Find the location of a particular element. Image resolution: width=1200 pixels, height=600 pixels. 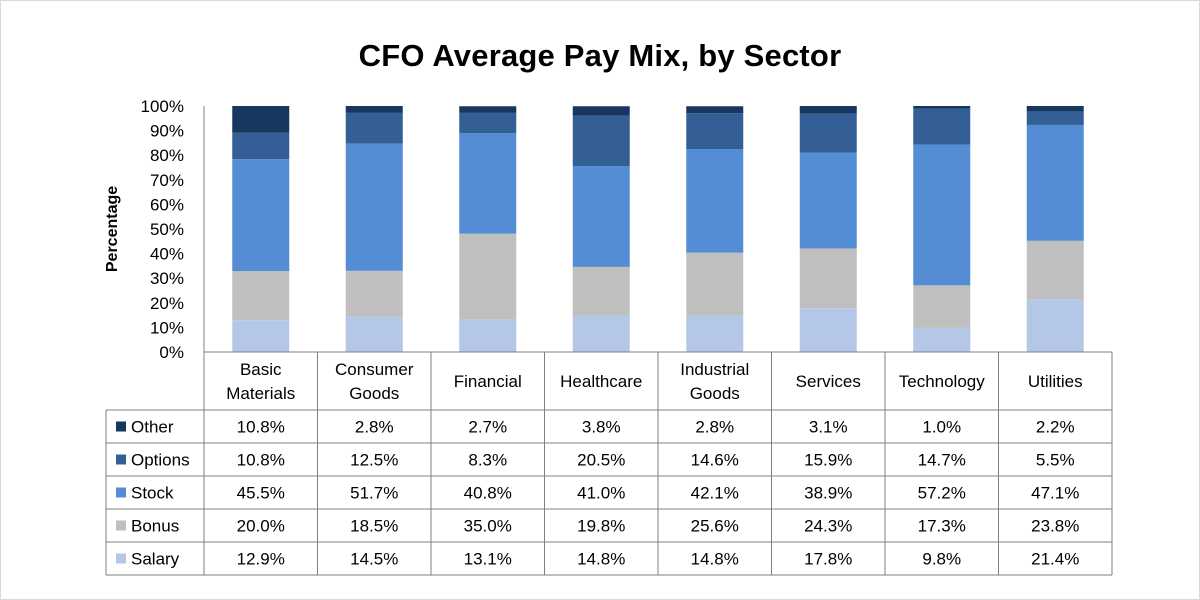

table-value: 20.0% is located at coordinates (261, 526).